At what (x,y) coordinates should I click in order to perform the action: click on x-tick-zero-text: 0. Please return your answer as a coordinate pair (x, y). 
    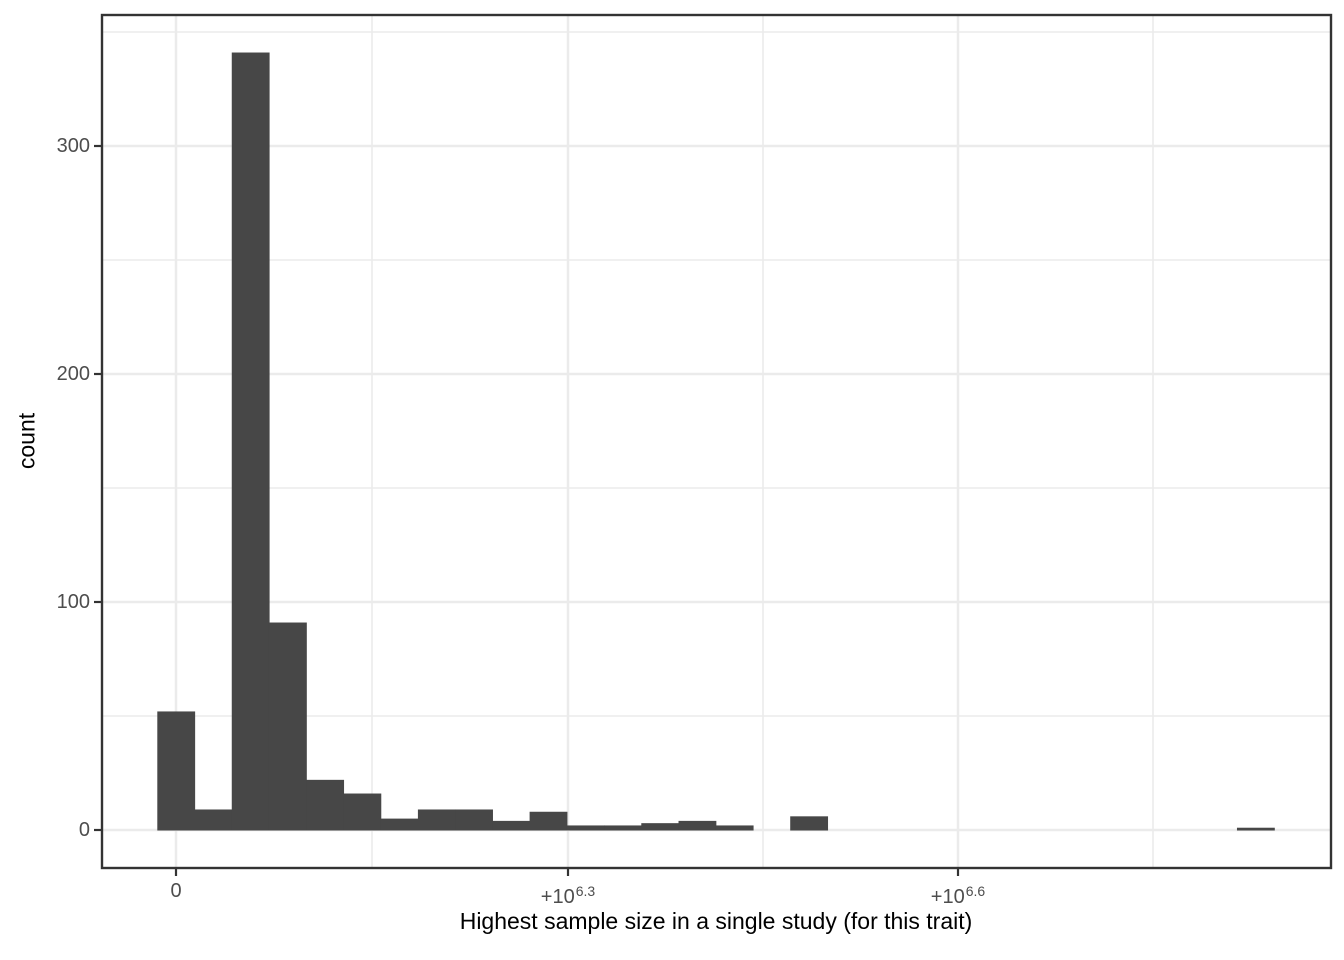
    Looking at the image, I should click on (176, 891).